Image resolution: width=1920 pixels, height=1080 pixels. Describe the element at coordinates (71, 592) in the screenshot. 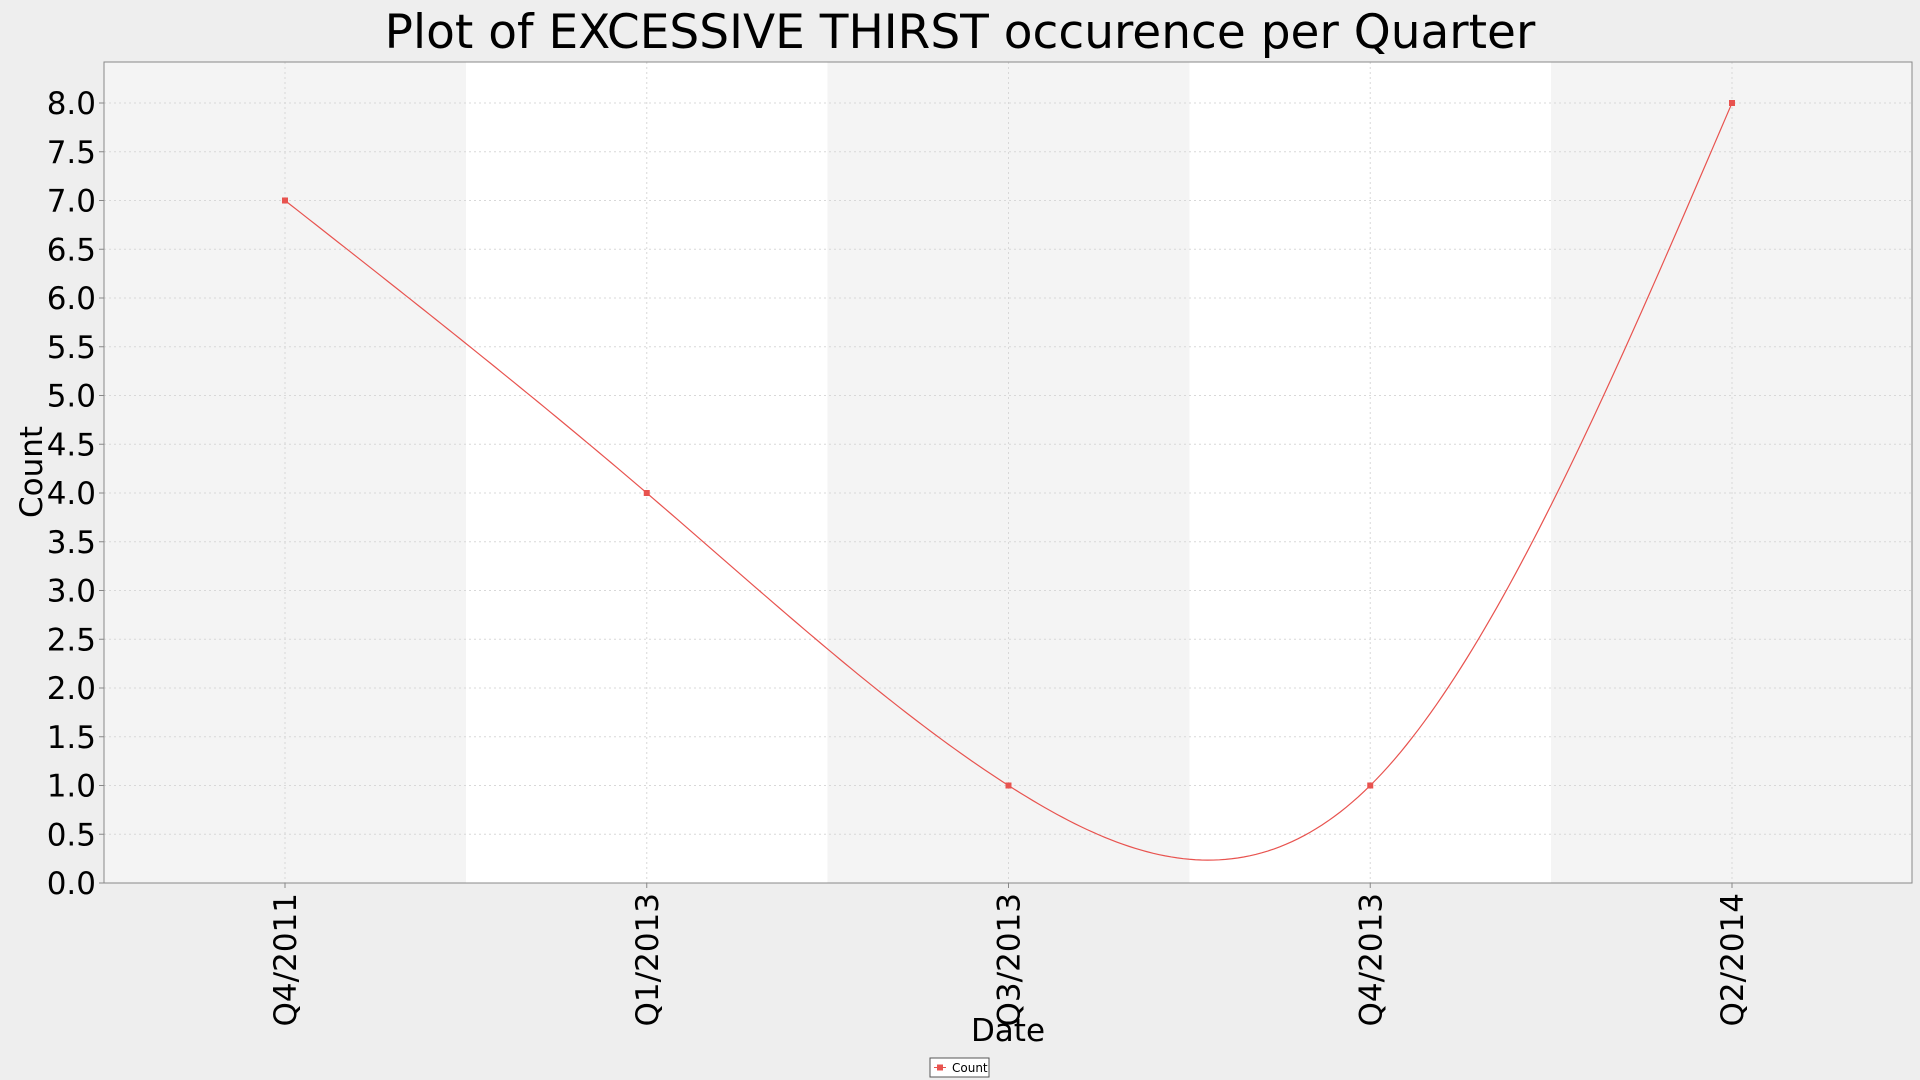

I see `y-tick-label: 3.0` at that location.